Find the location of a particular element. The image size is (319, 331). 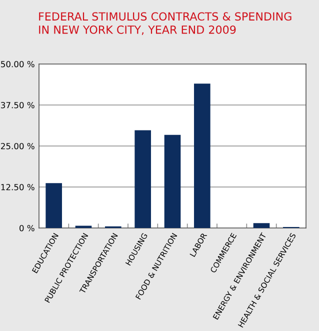

y-tick-label: 25.00 % is located at coordinates (17, 146).